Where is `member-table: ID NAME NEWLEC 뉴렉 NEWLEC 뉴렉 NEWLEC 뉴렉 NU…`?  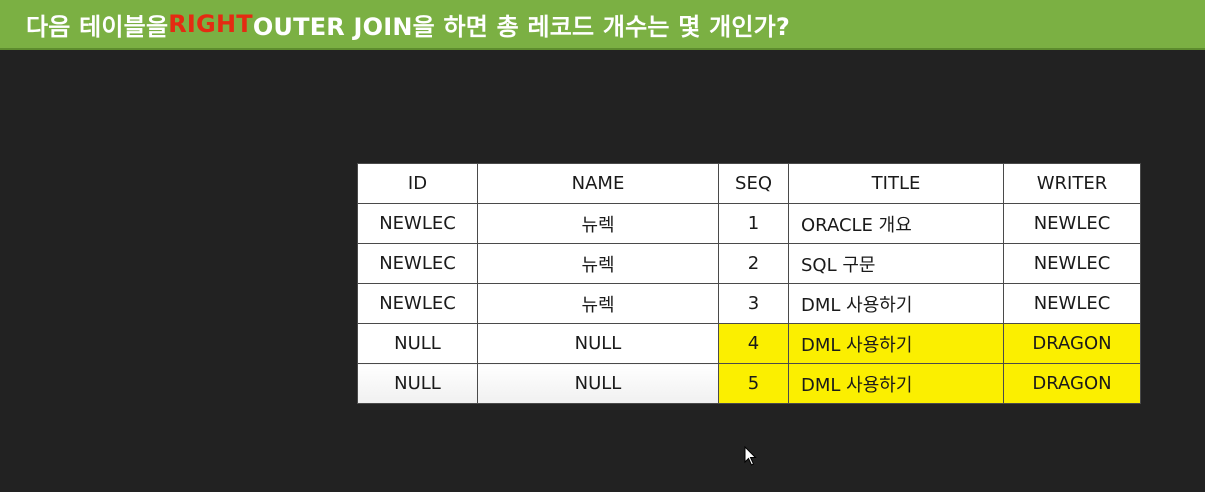 member-table: ID NAME NEWLEC 뉴렉 NEWLEC 뉴렉 NEWLEC 뉴렉 NU… is located at coordinates (538, 283).